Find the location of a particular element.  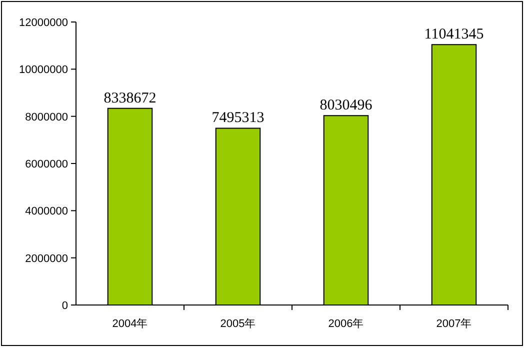

x-tick-label: 2004年 is located at coordinates (130, 324).